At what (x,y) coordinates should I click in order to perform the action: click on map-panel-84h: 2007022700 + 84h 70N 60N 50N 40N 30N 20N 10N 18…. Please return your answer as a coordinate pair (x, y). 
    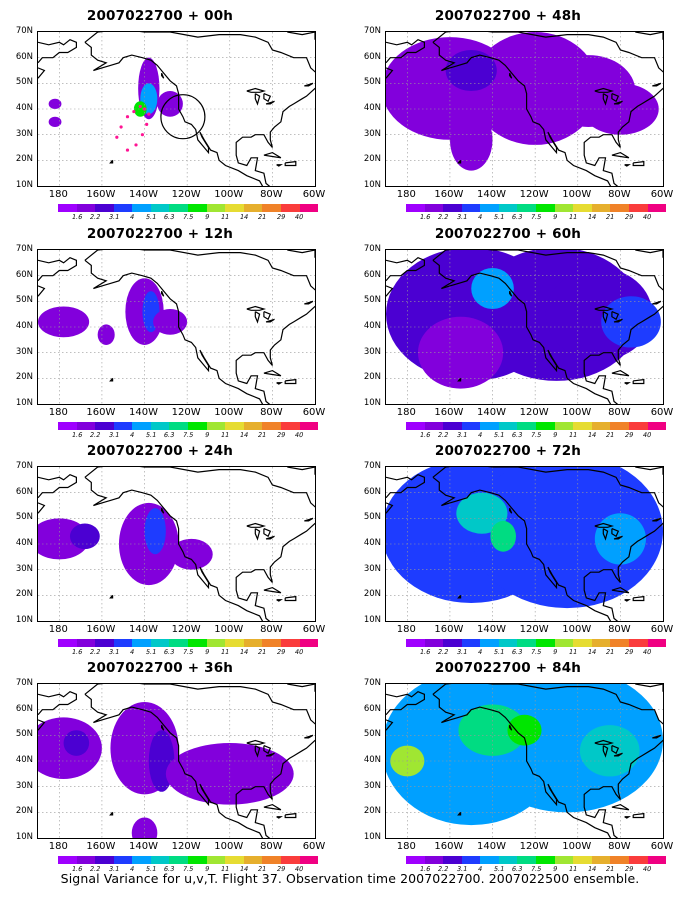
    Looking at the image, I should click on (511, 766).